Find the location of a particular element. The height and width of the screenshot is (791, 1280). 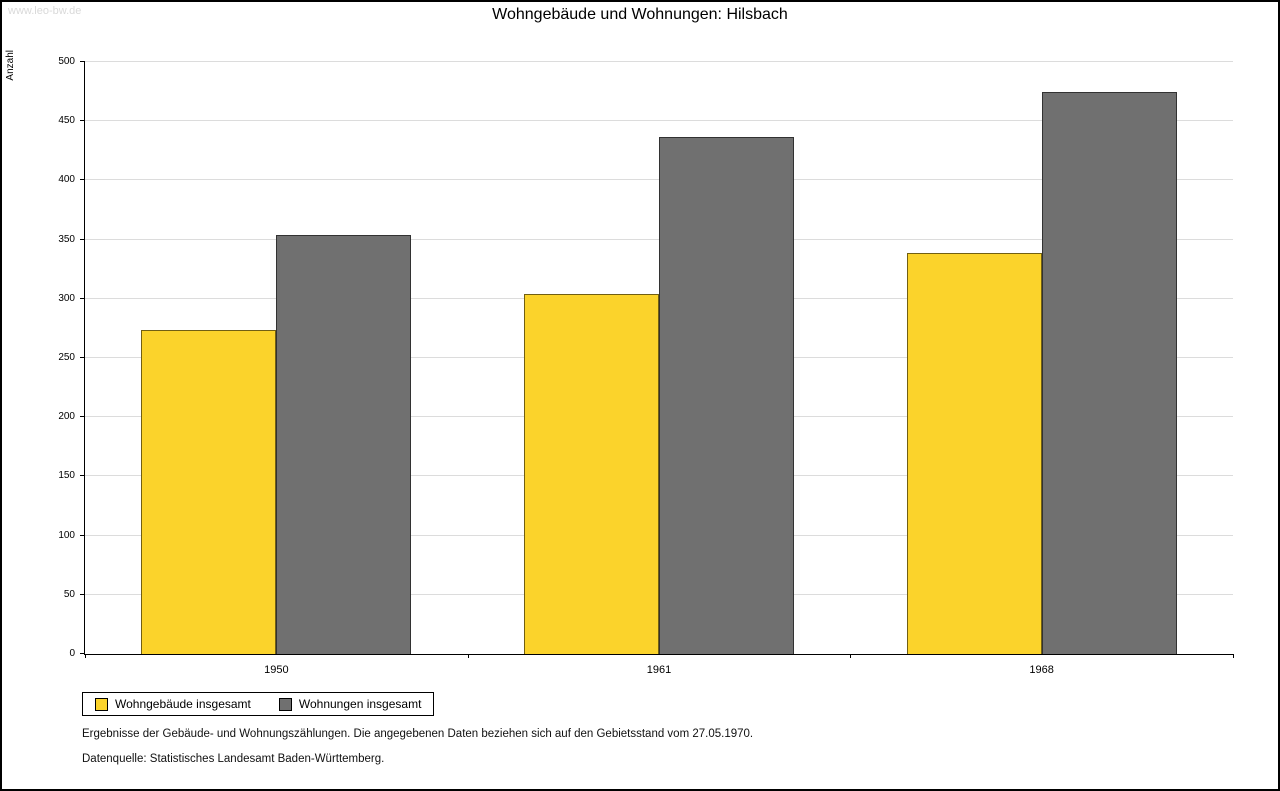

y-axis-tick-label: 100 is located at coordinates (66, 535).